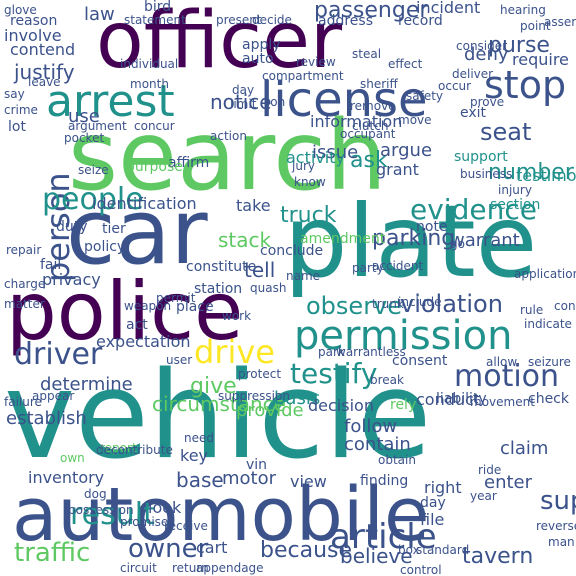 The width and height of the screenshot is (576, 576). I want to click on cloud-word: car, so click(137, 232).